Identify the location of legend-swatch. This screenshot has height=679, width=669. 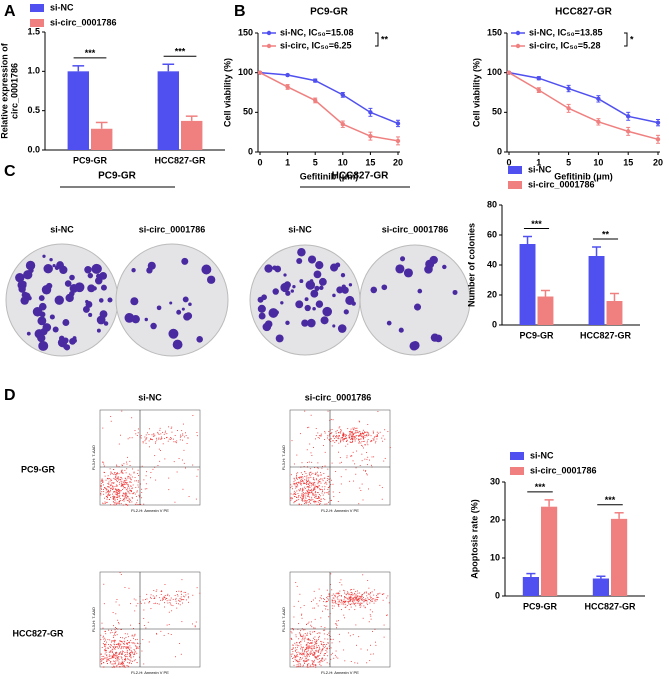
(517, 471).